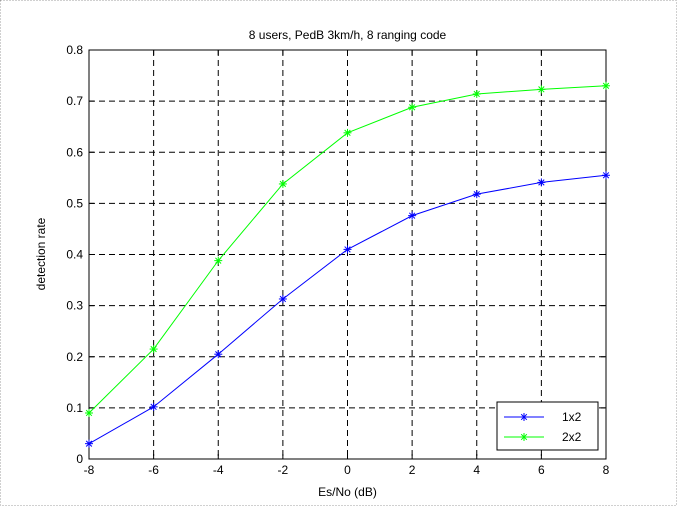  What do you see at coordinates (283, 470) in the screenshot?
I see `x-tick-label: -2` at bounding box center [283, 470].